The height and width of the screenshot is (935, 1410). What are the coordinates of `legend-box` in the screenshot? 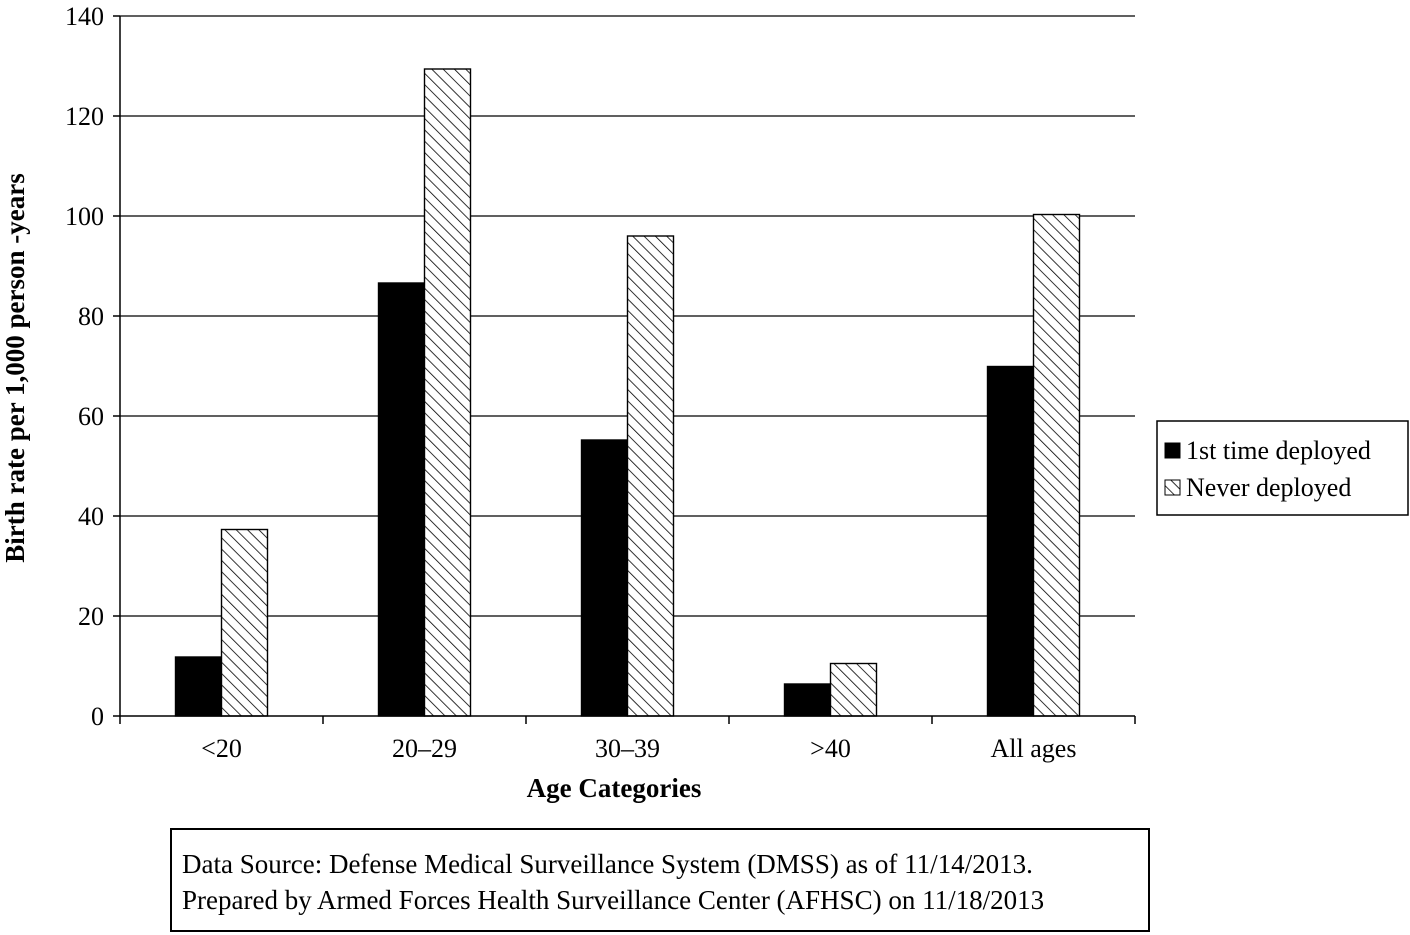 It's located at (1282, 468).